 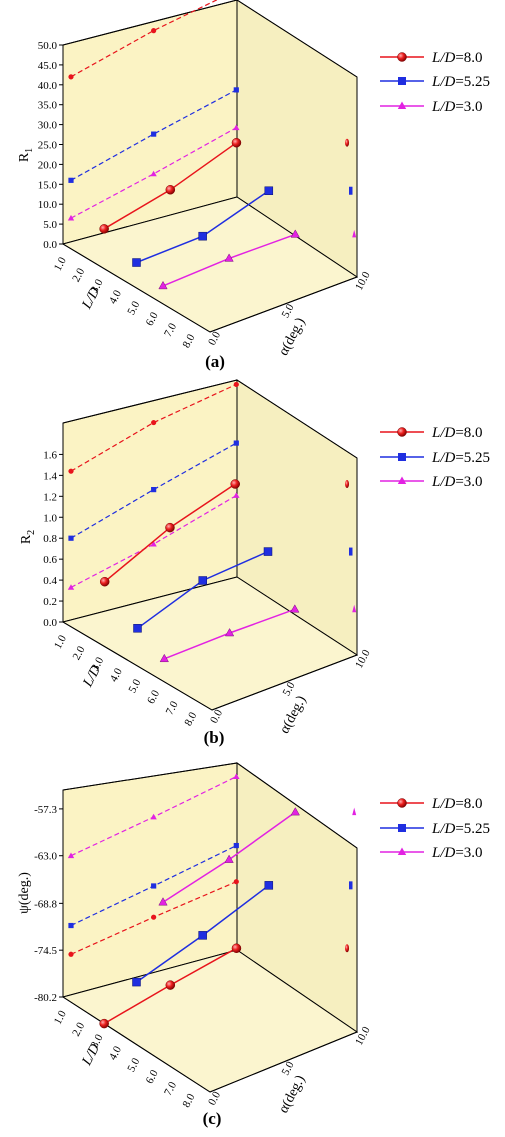 What do you see at coordinates (284, 682) in the screenshot?
I see `alpha-axis-line` at bounding box center [284, 682].